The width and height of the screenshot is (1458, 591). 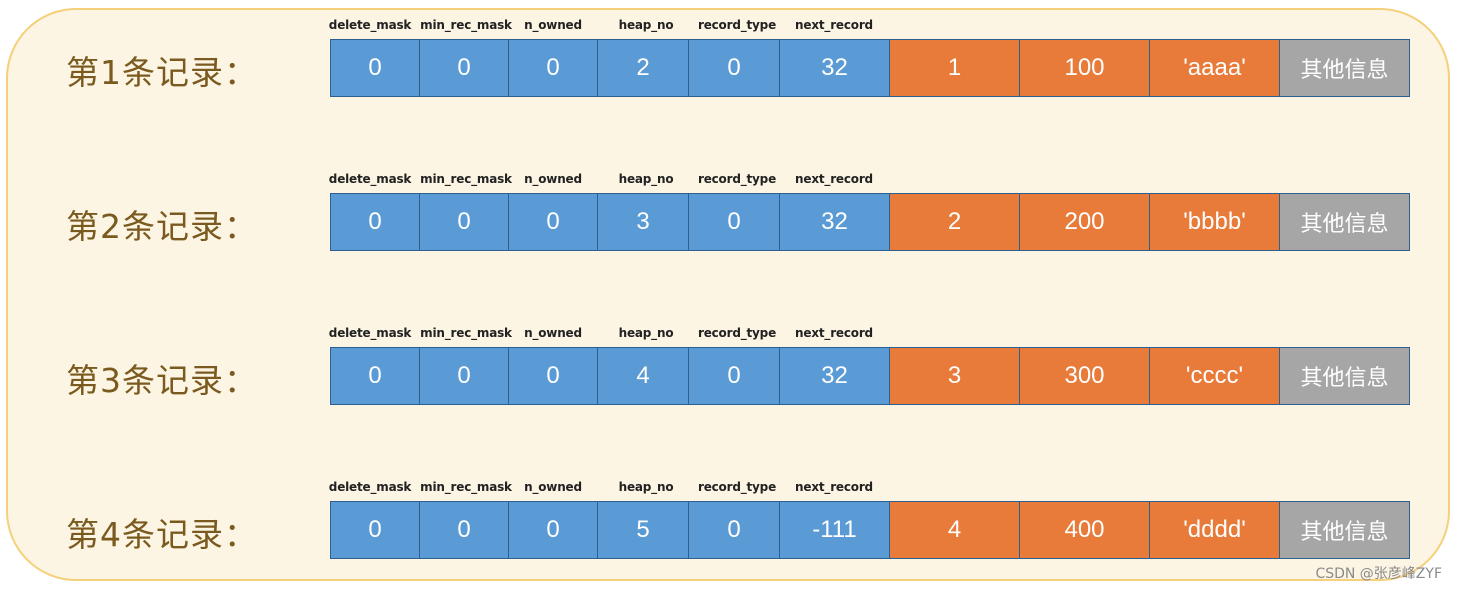 I want to click on column-1-cell: 3, so click(x=954, y=376).